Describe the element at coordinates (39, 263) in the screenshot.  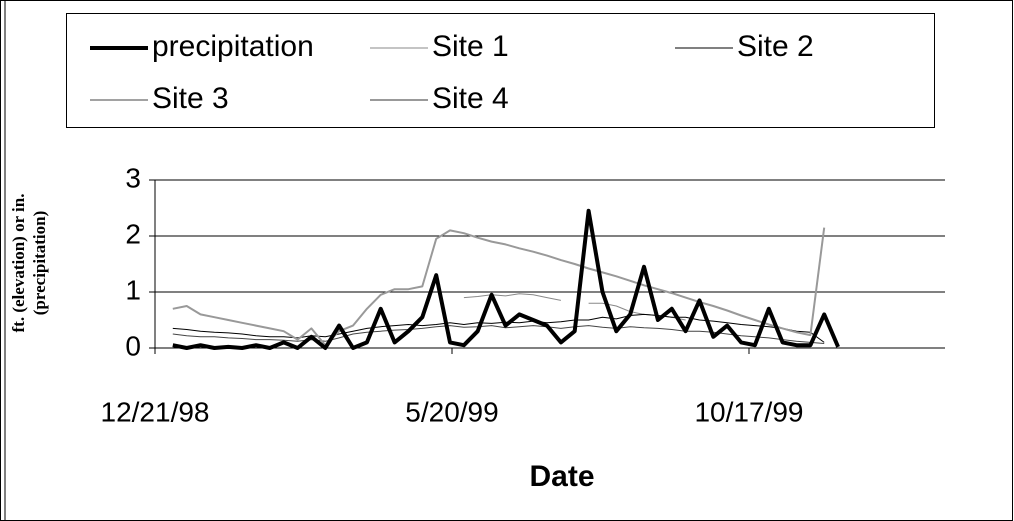
I see `y-axis-title: (precipitation)` at that location.